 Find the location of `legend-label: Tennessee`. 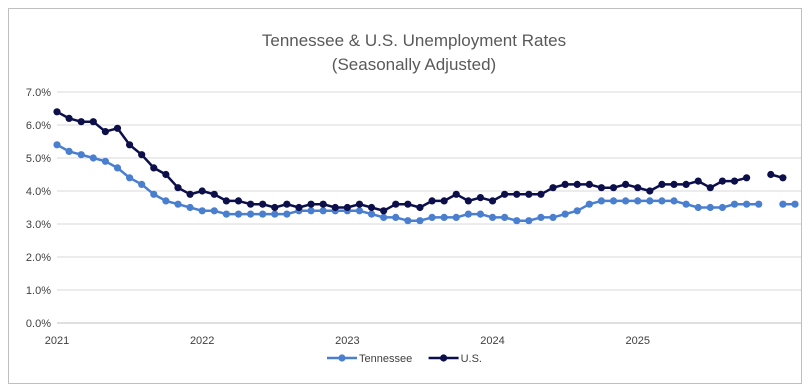

legend-label: Tennessee is located at coordinates (385, 359).